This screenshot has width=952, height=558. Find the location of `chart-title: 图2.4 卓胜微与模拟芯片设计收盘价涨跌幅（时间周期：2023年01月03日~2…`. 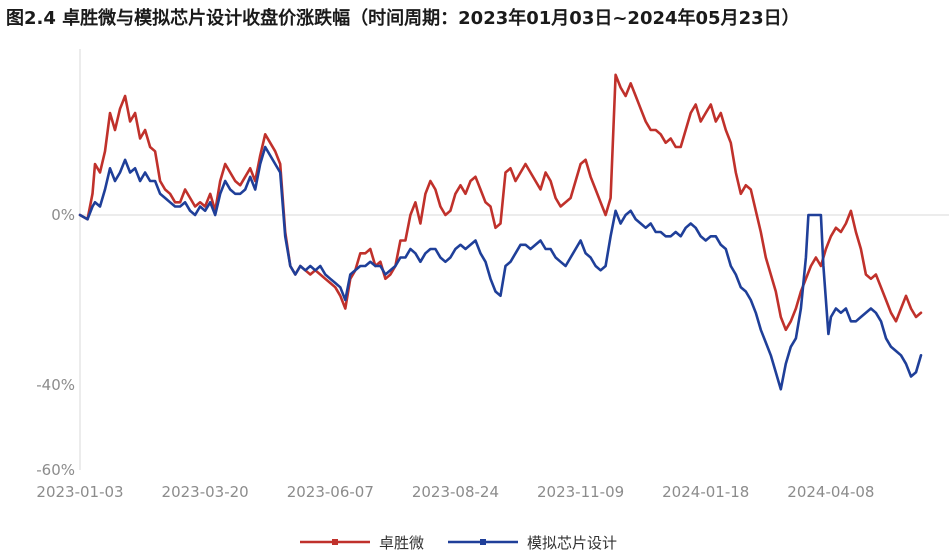

chart-title: 图2.4 卓胜微与模拟芯片设计收盘价涨跌幅（时间周期：2023年01月03日~2… is located at coordinates (403, 18).